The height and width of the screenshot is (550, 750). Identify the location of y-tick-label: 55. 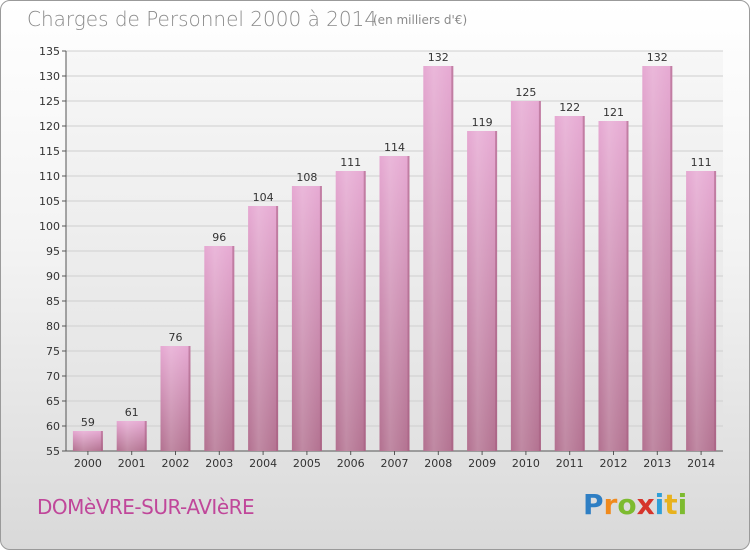
(53, 451).